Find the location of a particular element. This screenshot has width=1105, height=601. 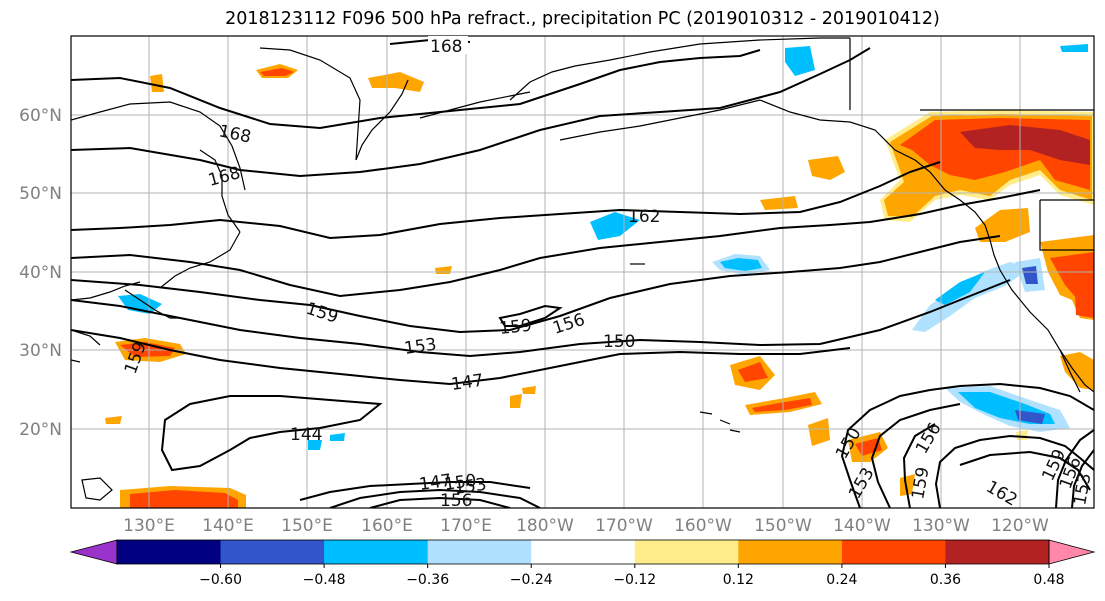

lat-label: 50°N is located at coordinates (40, 194).